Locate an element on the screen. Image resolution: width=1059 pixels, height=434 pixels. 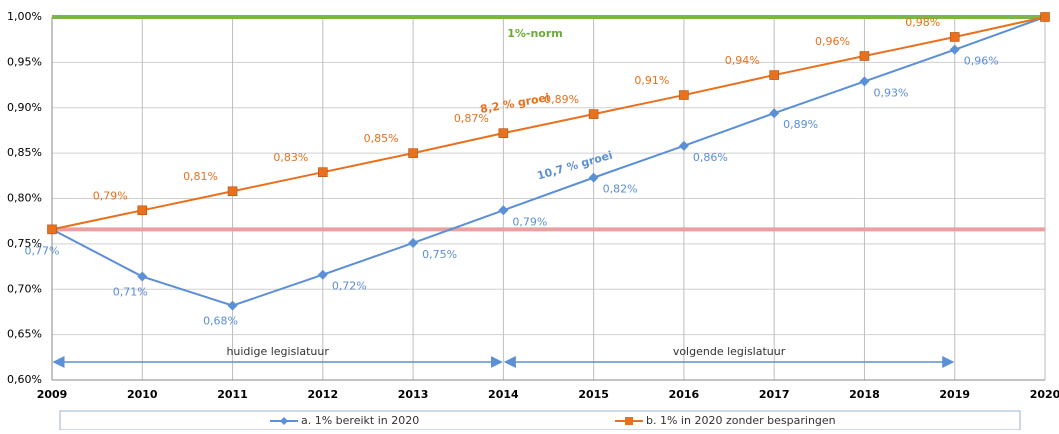
y-tick-label: 1,00% is located at coordinates (24, 16).